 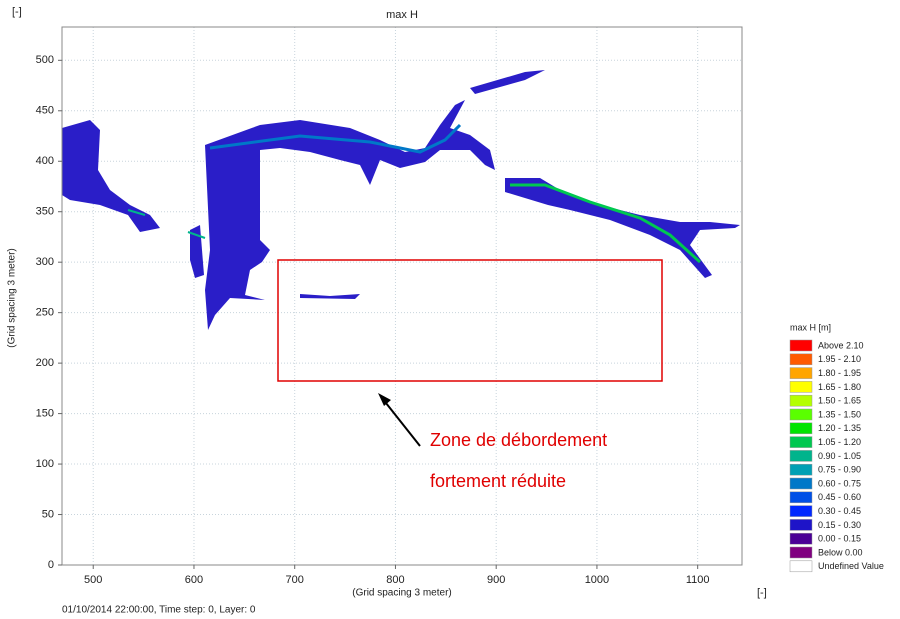 I want to click on x-tick-label: 600, so click(x=194, y=580).